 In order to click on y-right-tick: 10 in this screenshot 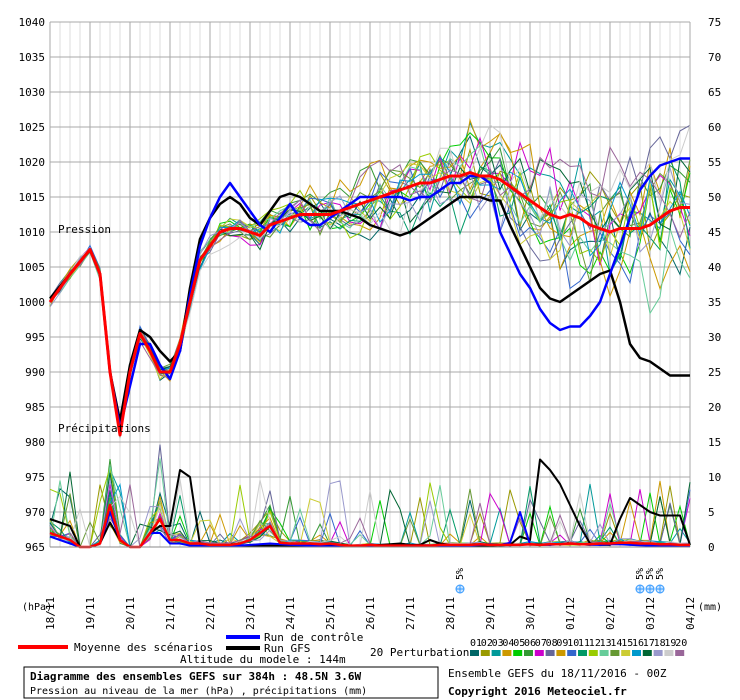, I will do `click(714, 477)`.